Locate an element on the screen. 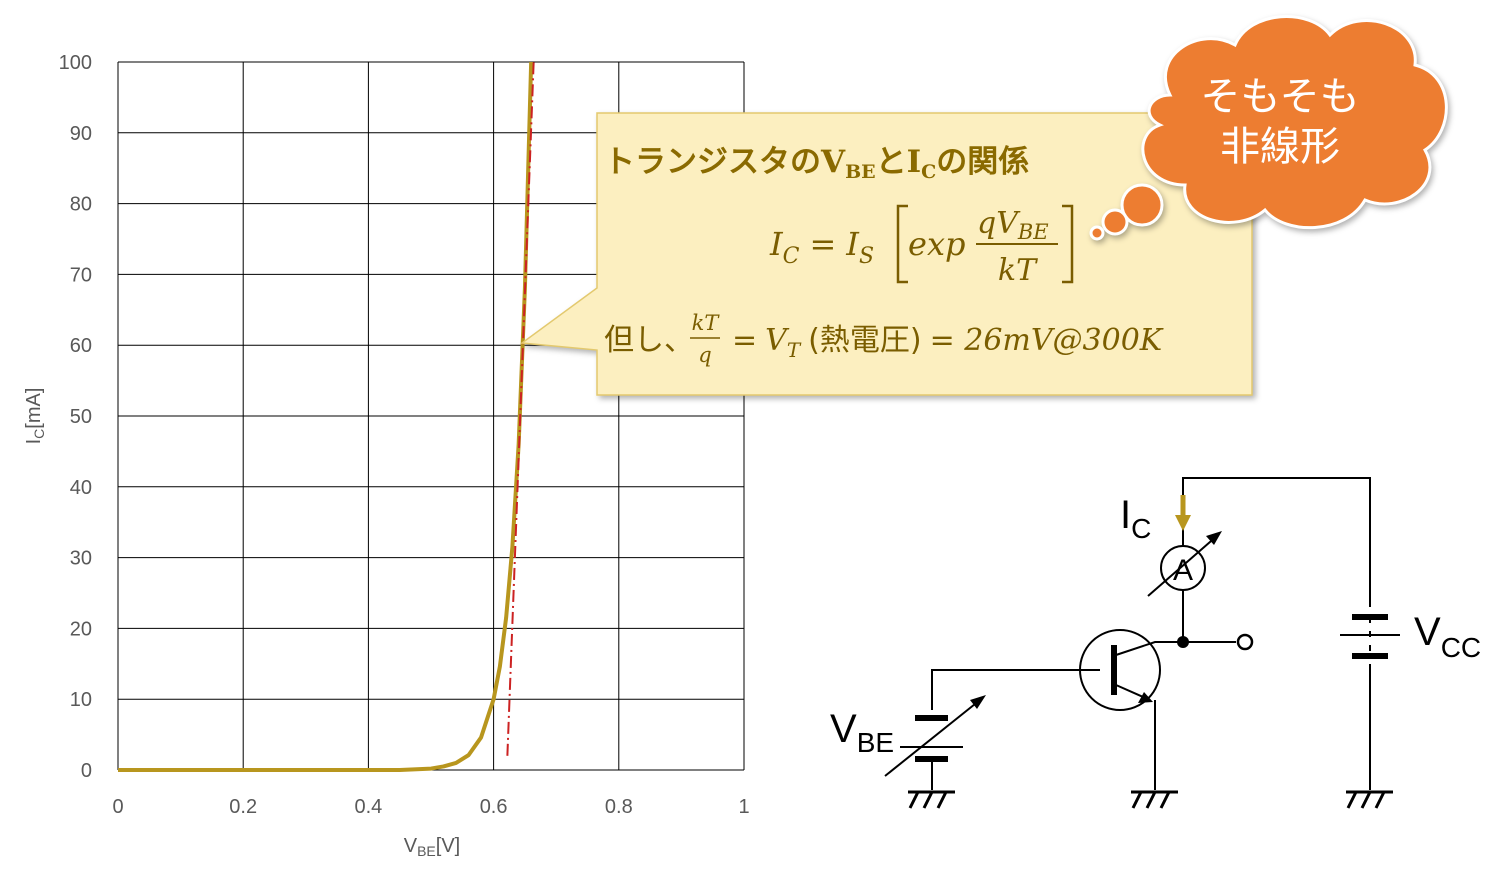 The width and height of the screenshot is (1500, 889). formula-part: qV is located at coordinates (999, 223).